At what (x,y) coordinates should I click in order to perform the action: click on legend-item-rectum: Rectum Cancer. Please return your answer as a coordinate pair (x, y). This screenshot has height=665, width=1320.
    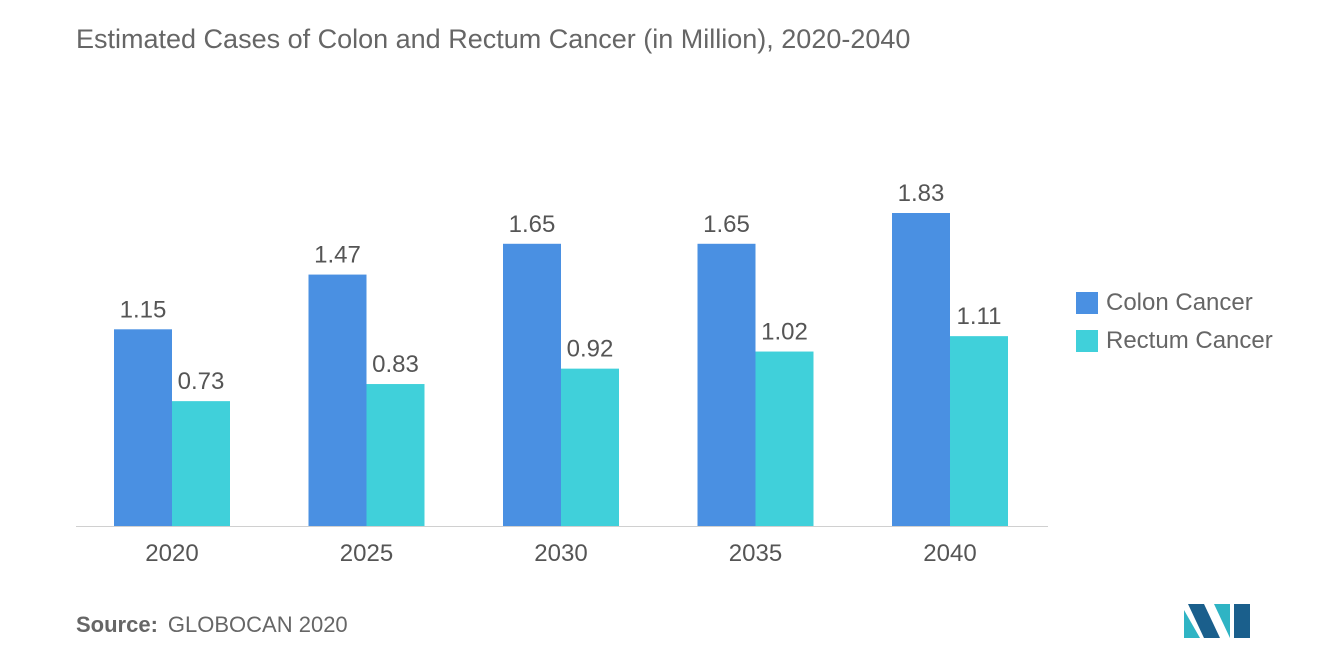
    Looking at the image, I should click on (1174, 341).